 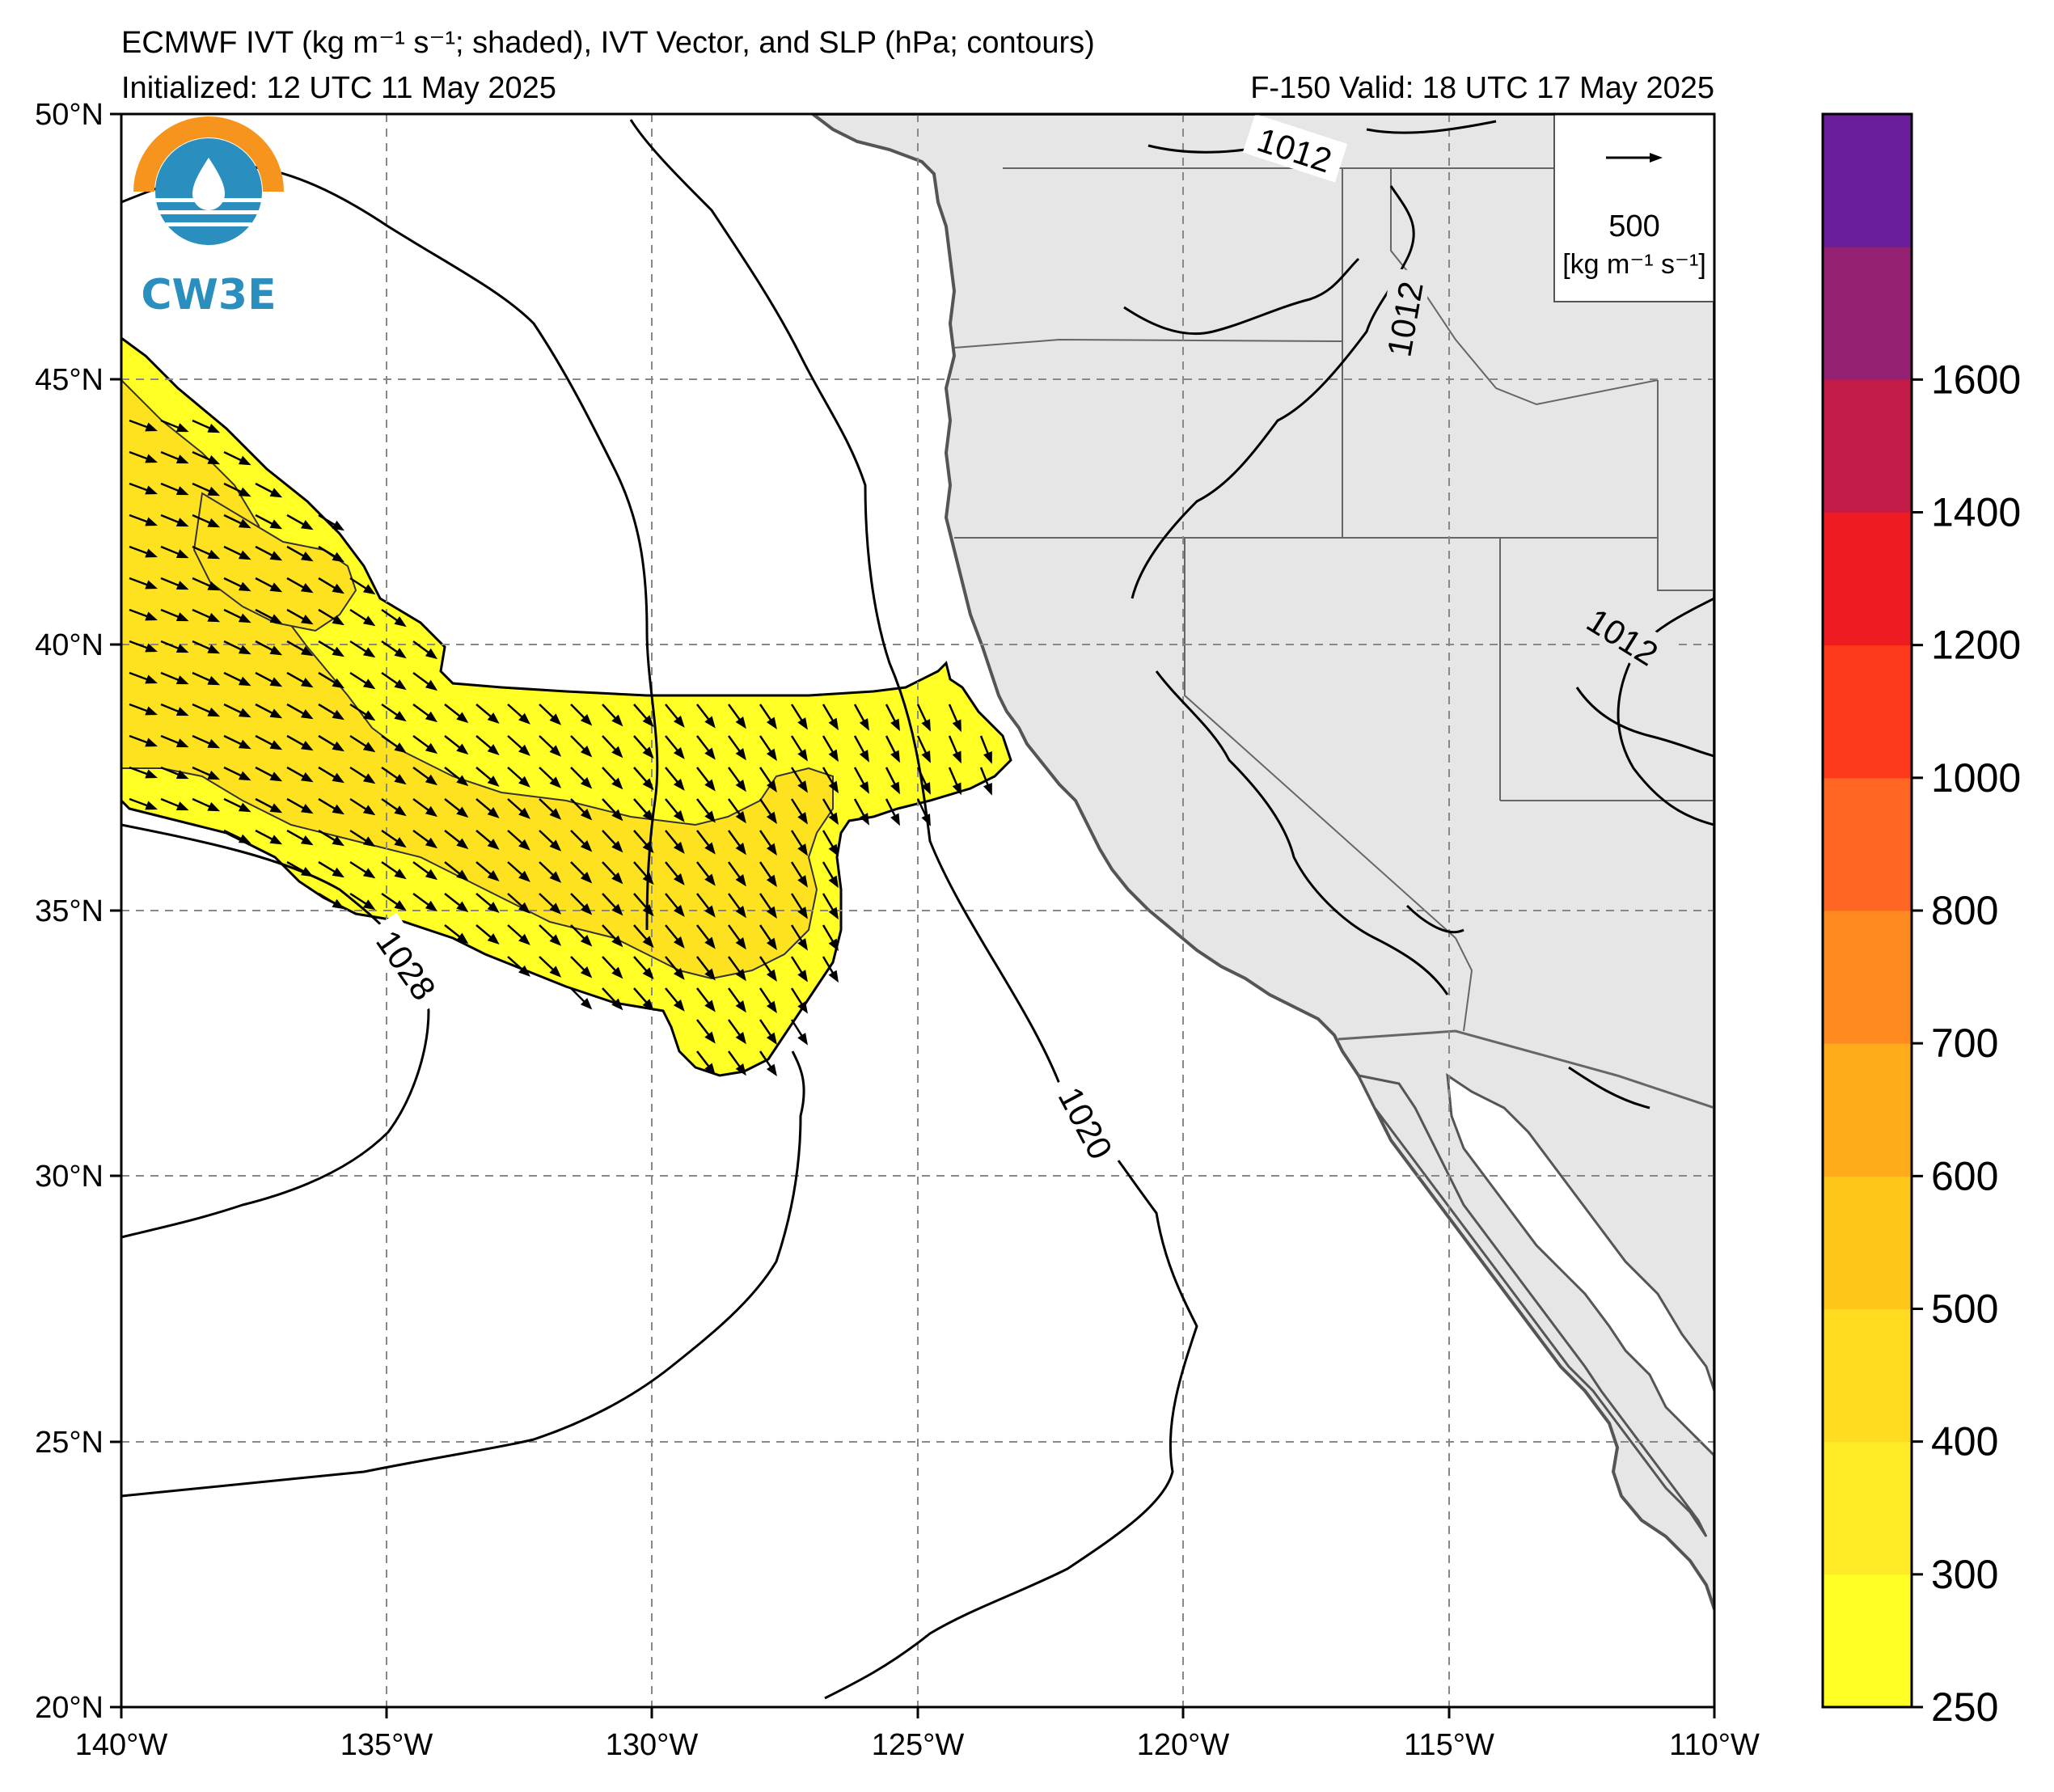 What do you see at coordinates (1634, 208) in the screenshot?
I see `vector-key: 500 [kg m⁻¹ s⁻¹]` at bounding box center [1634, 208].